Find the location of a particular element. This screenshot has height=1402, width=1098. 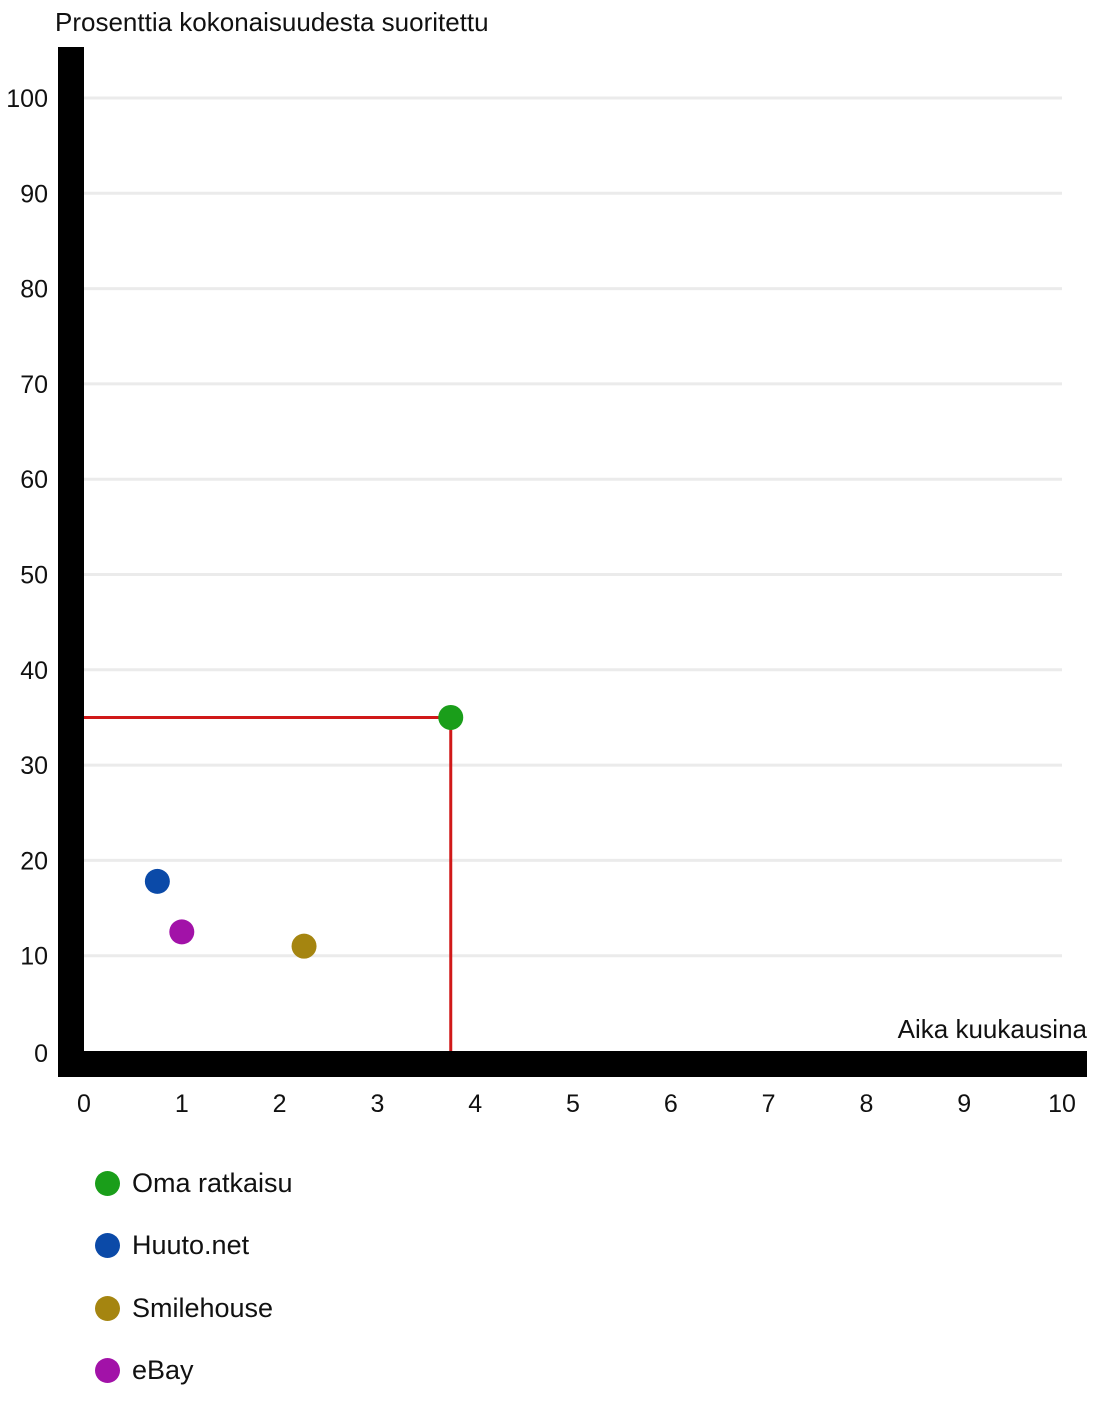

data-point-huuto-net is located at coordinates (157, 881).